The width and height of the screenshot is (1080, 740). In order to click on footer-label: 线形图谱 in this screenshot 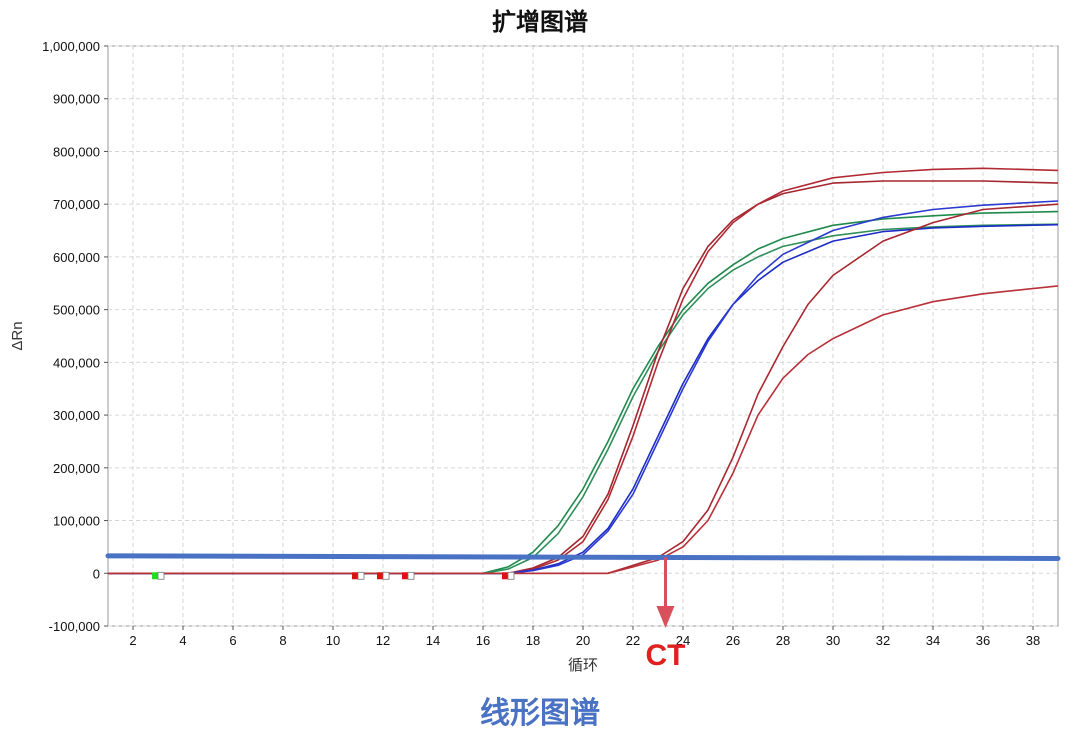, I will do `click(540, 713)`.